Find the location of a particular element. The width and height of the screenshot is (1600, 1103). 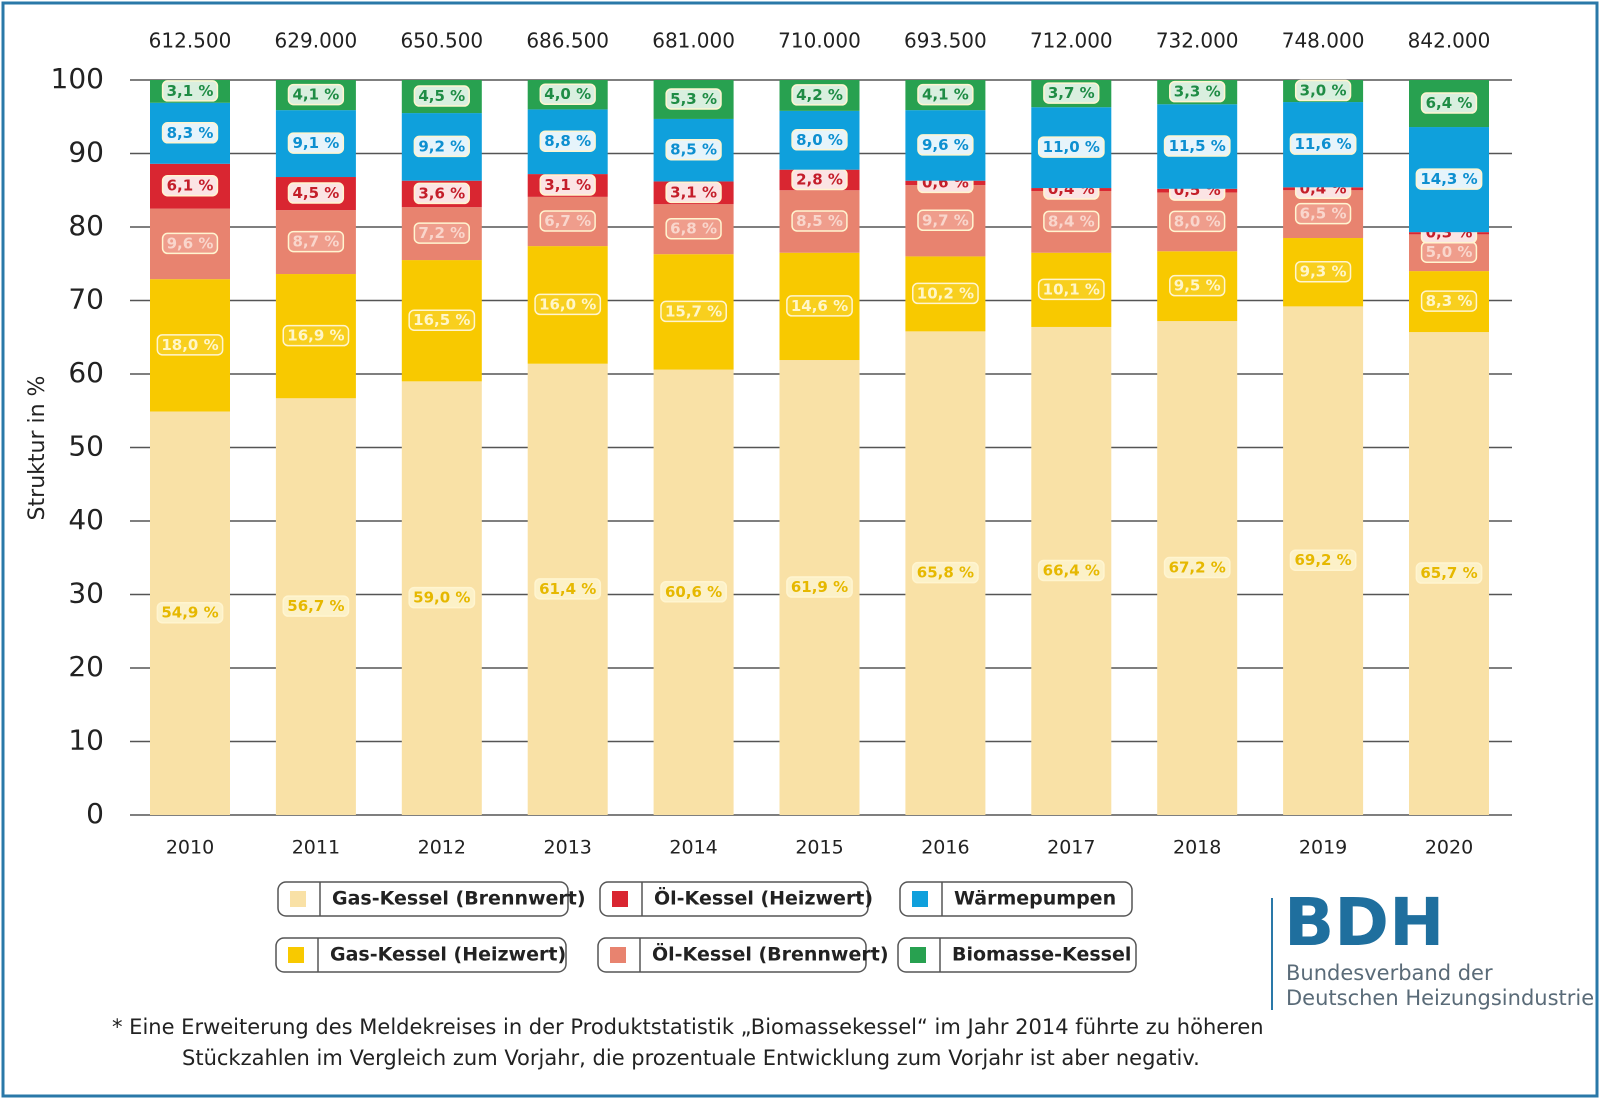

total-label: 681.000 is located at coordinates (693, 41).